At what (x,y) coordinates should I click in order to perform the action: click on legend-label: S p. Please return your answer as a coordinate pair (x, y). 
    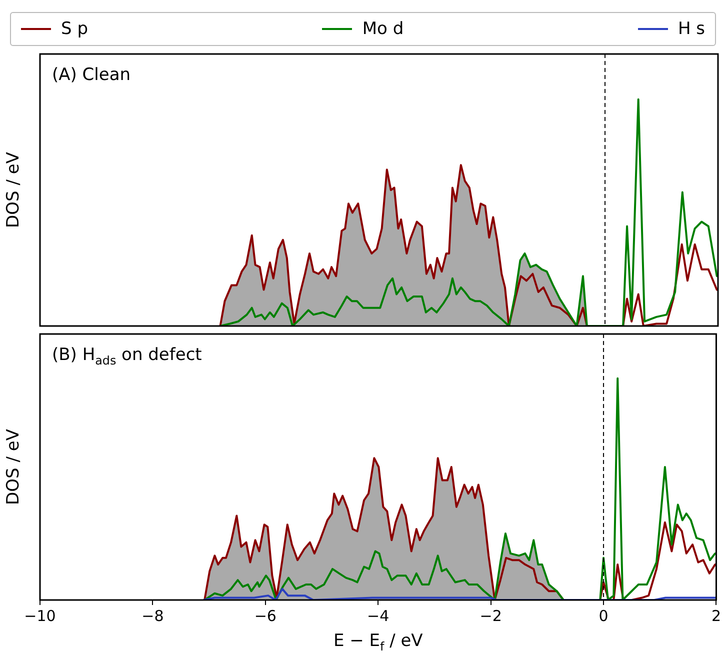
    Looking at the image, I should click on (74, 29).